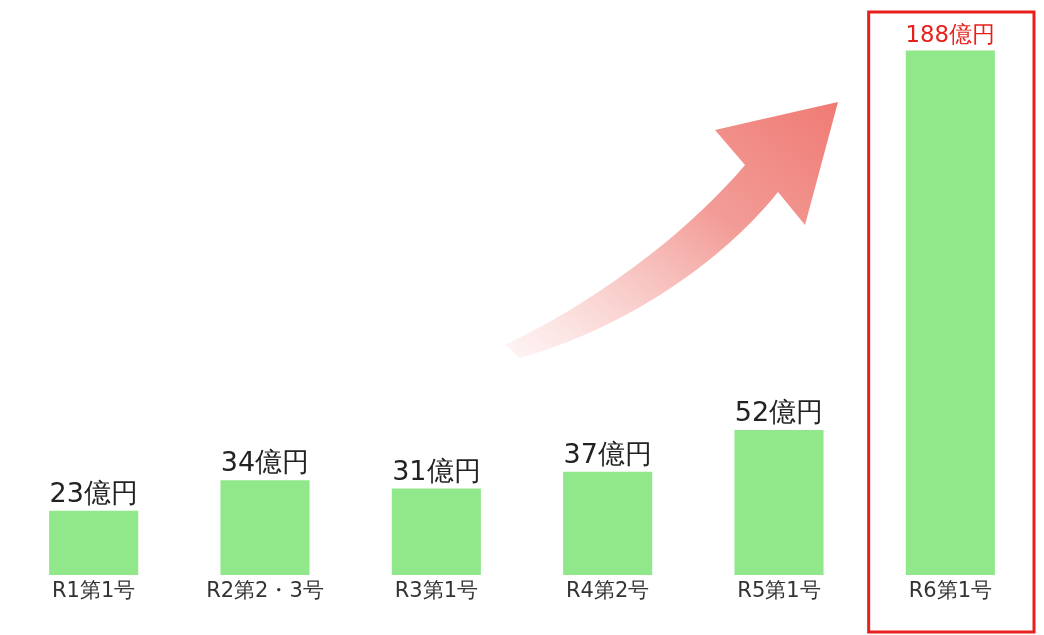 The height and width of the screenshot is (635, 1044). I want to click on x-tick-label: R5第1号, so click(779, 590).